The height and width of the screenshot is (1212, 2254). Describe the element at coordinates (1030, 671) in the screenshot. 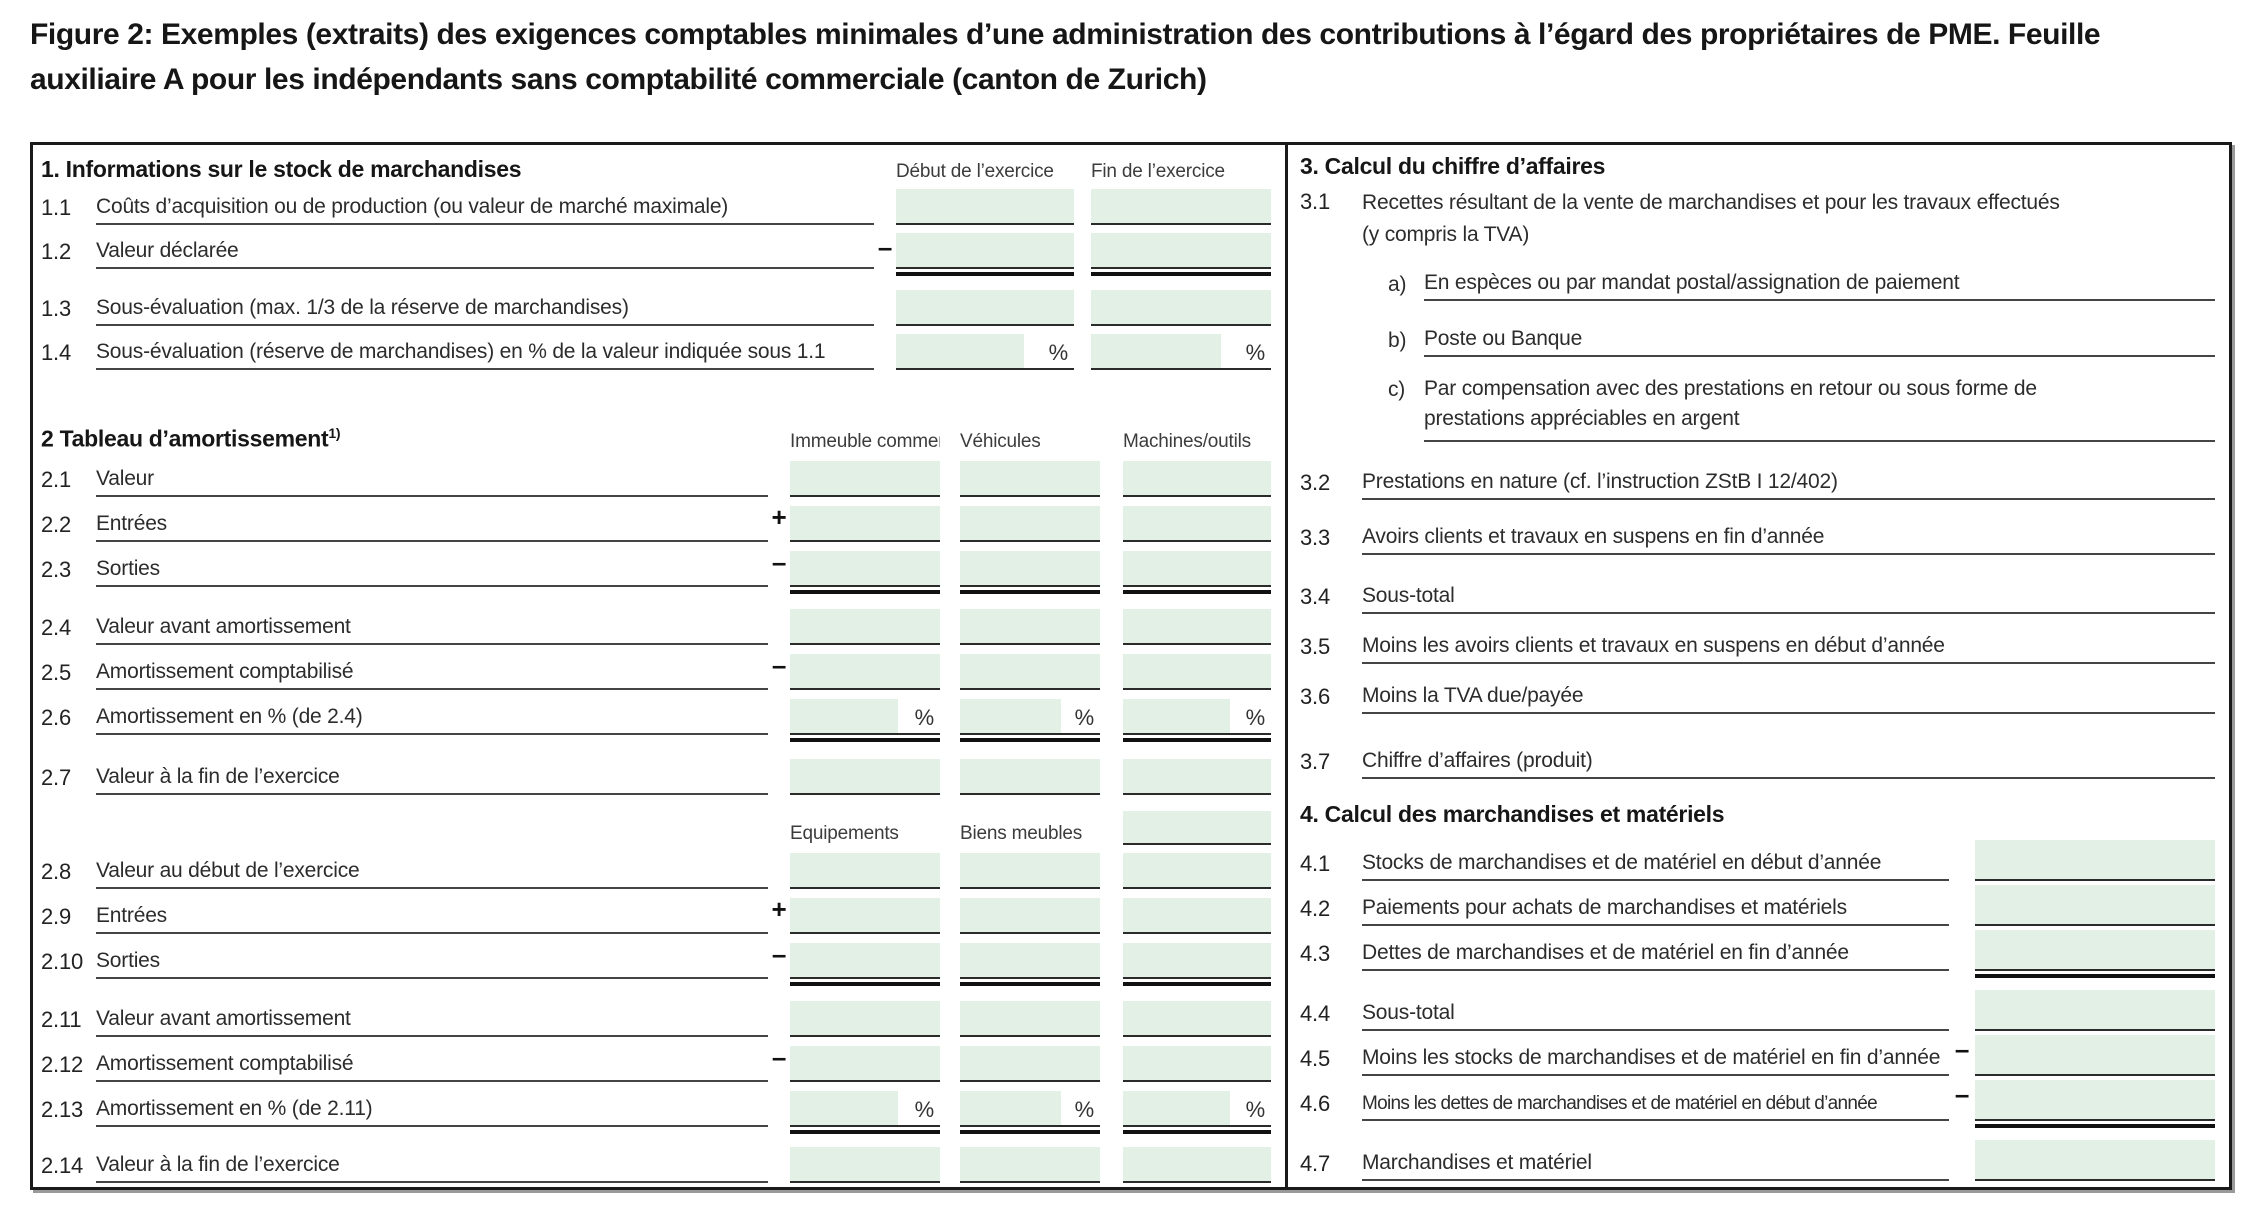

I see `field-2-5-vehicules` at that location.